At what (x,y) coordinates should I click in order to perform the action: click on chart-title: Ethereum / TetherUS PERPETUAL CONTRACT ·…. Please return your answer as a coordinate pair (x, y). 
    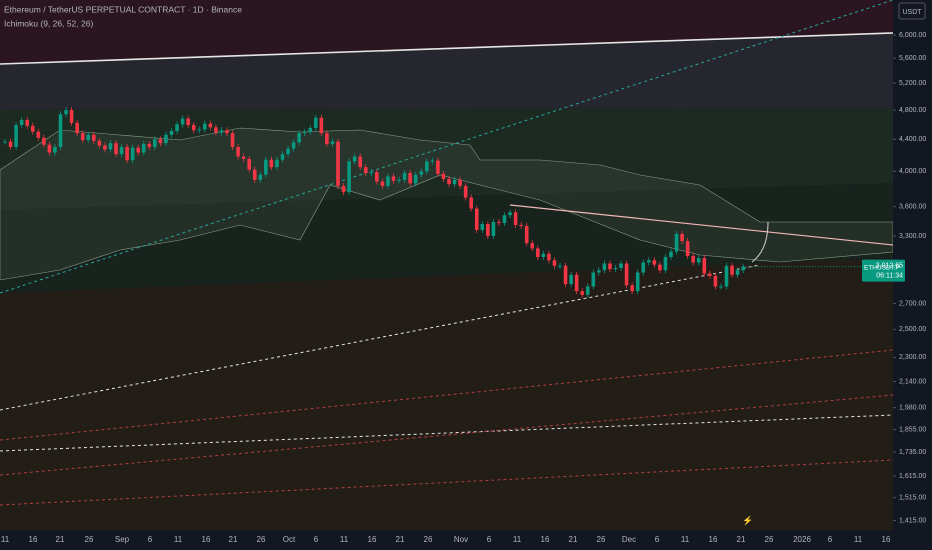
    Looking at the image, I should click on (123, 9).